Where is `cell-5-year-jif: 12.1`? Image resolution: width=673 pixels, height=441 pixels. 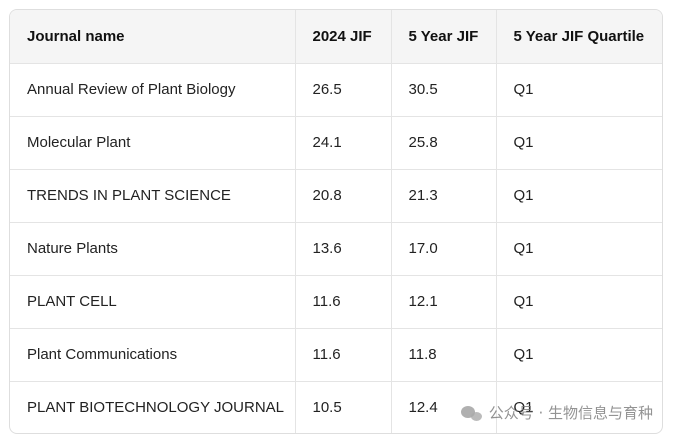
cell-5-year-jif: 12.1 is located at coordinates (444, 302).